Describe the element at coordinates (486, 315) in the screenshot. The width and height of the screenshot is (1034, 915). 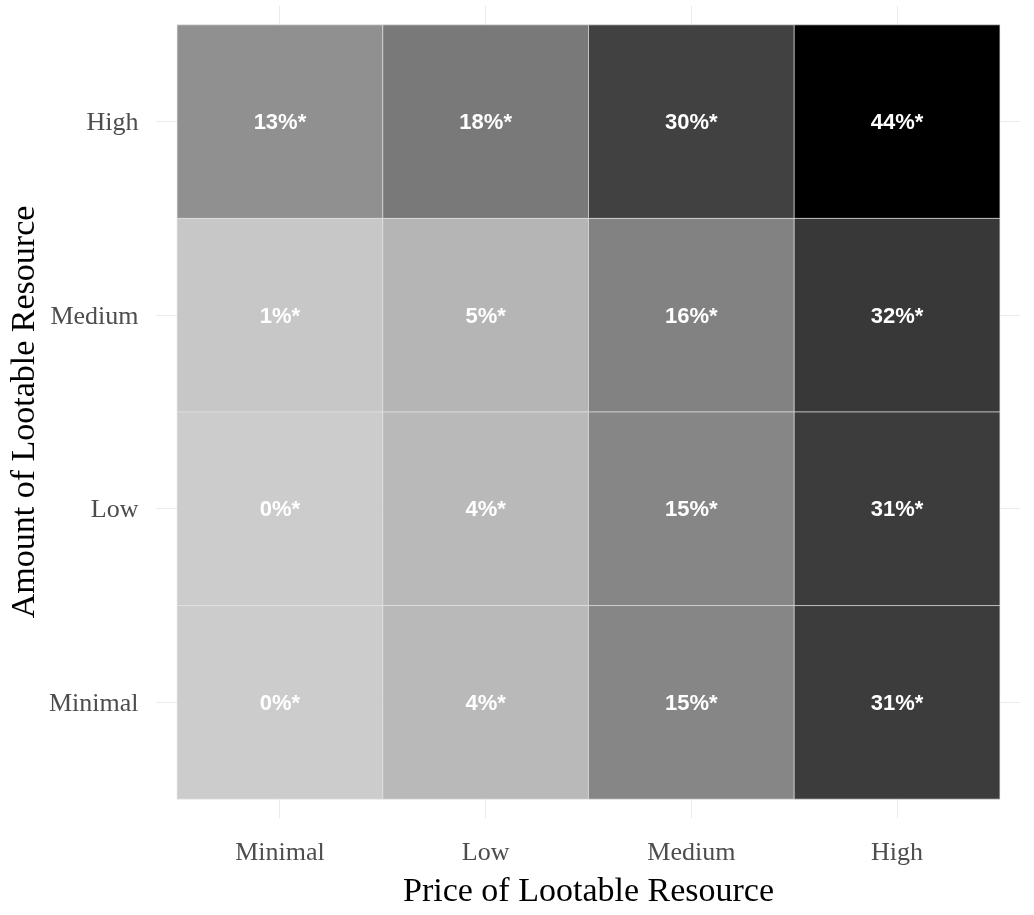
I see `data-label: 5%*` at that location.